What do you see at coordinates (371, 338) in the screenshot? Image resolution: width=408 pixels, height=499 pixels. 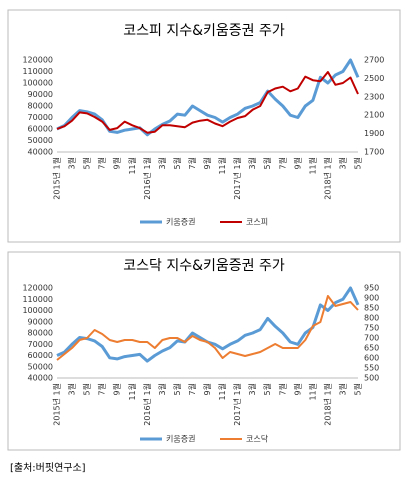 I see `y2-tick-label: 700` at bounding box center [371, 338].